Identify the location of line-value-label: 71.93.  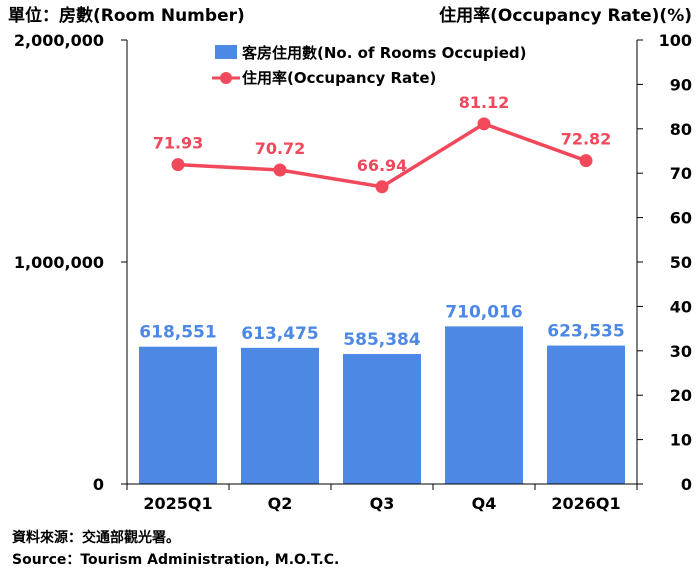
(178, 143).